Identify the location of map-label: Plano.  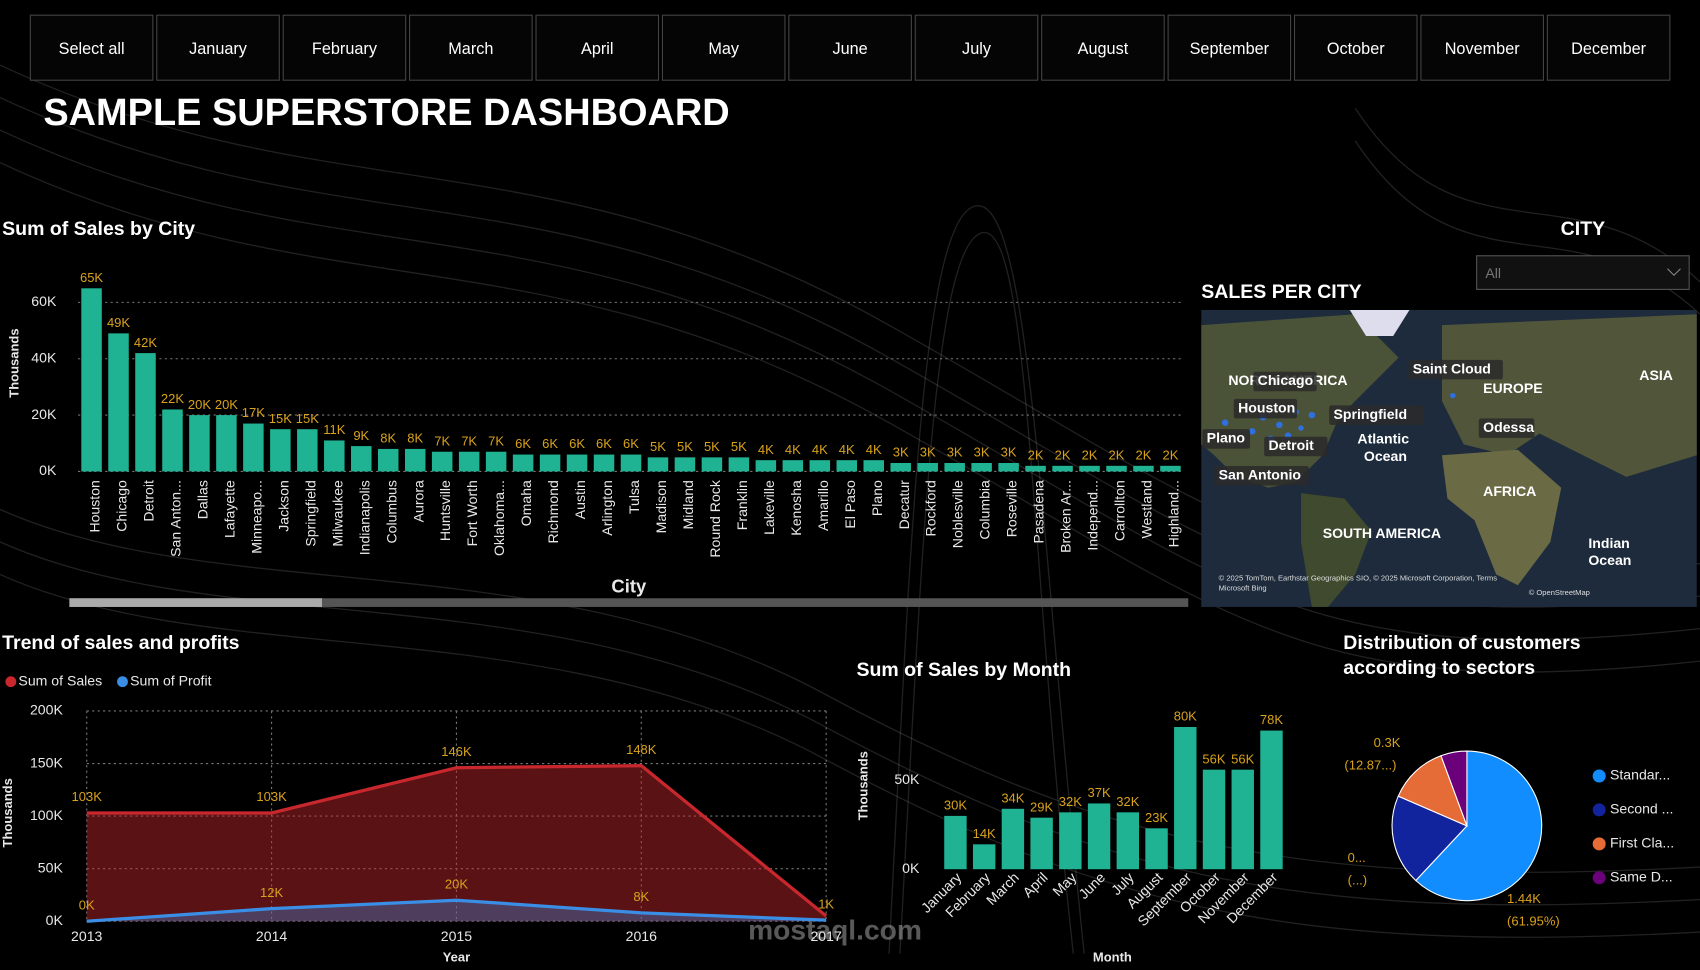
(1226, 438).